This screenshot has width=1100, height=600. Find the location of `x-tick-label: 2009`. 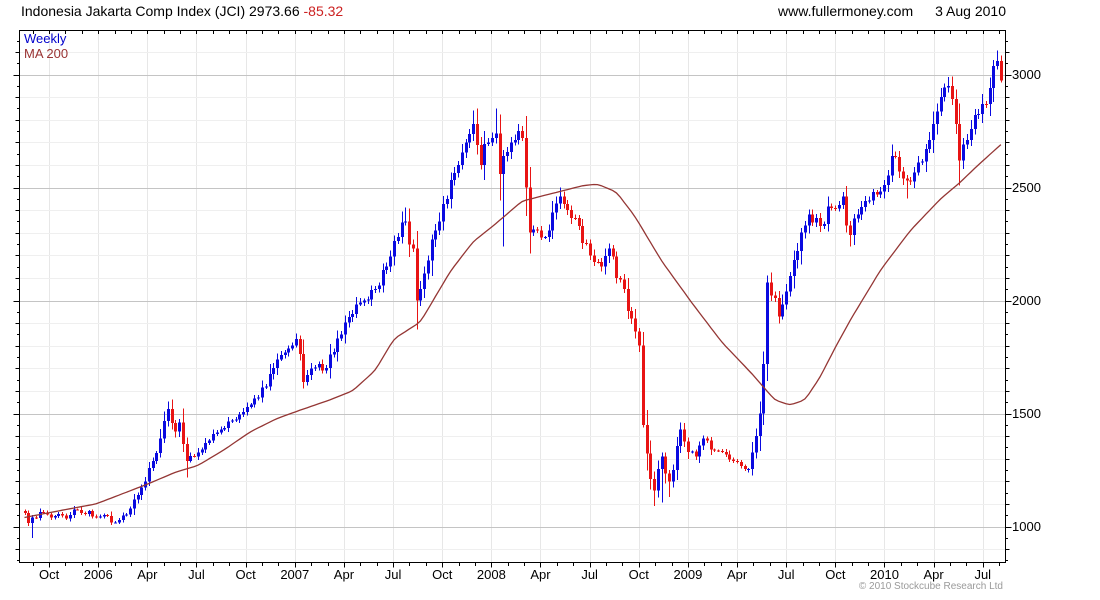

x-tick-label: 2009 is located at coordinates (687, 574).